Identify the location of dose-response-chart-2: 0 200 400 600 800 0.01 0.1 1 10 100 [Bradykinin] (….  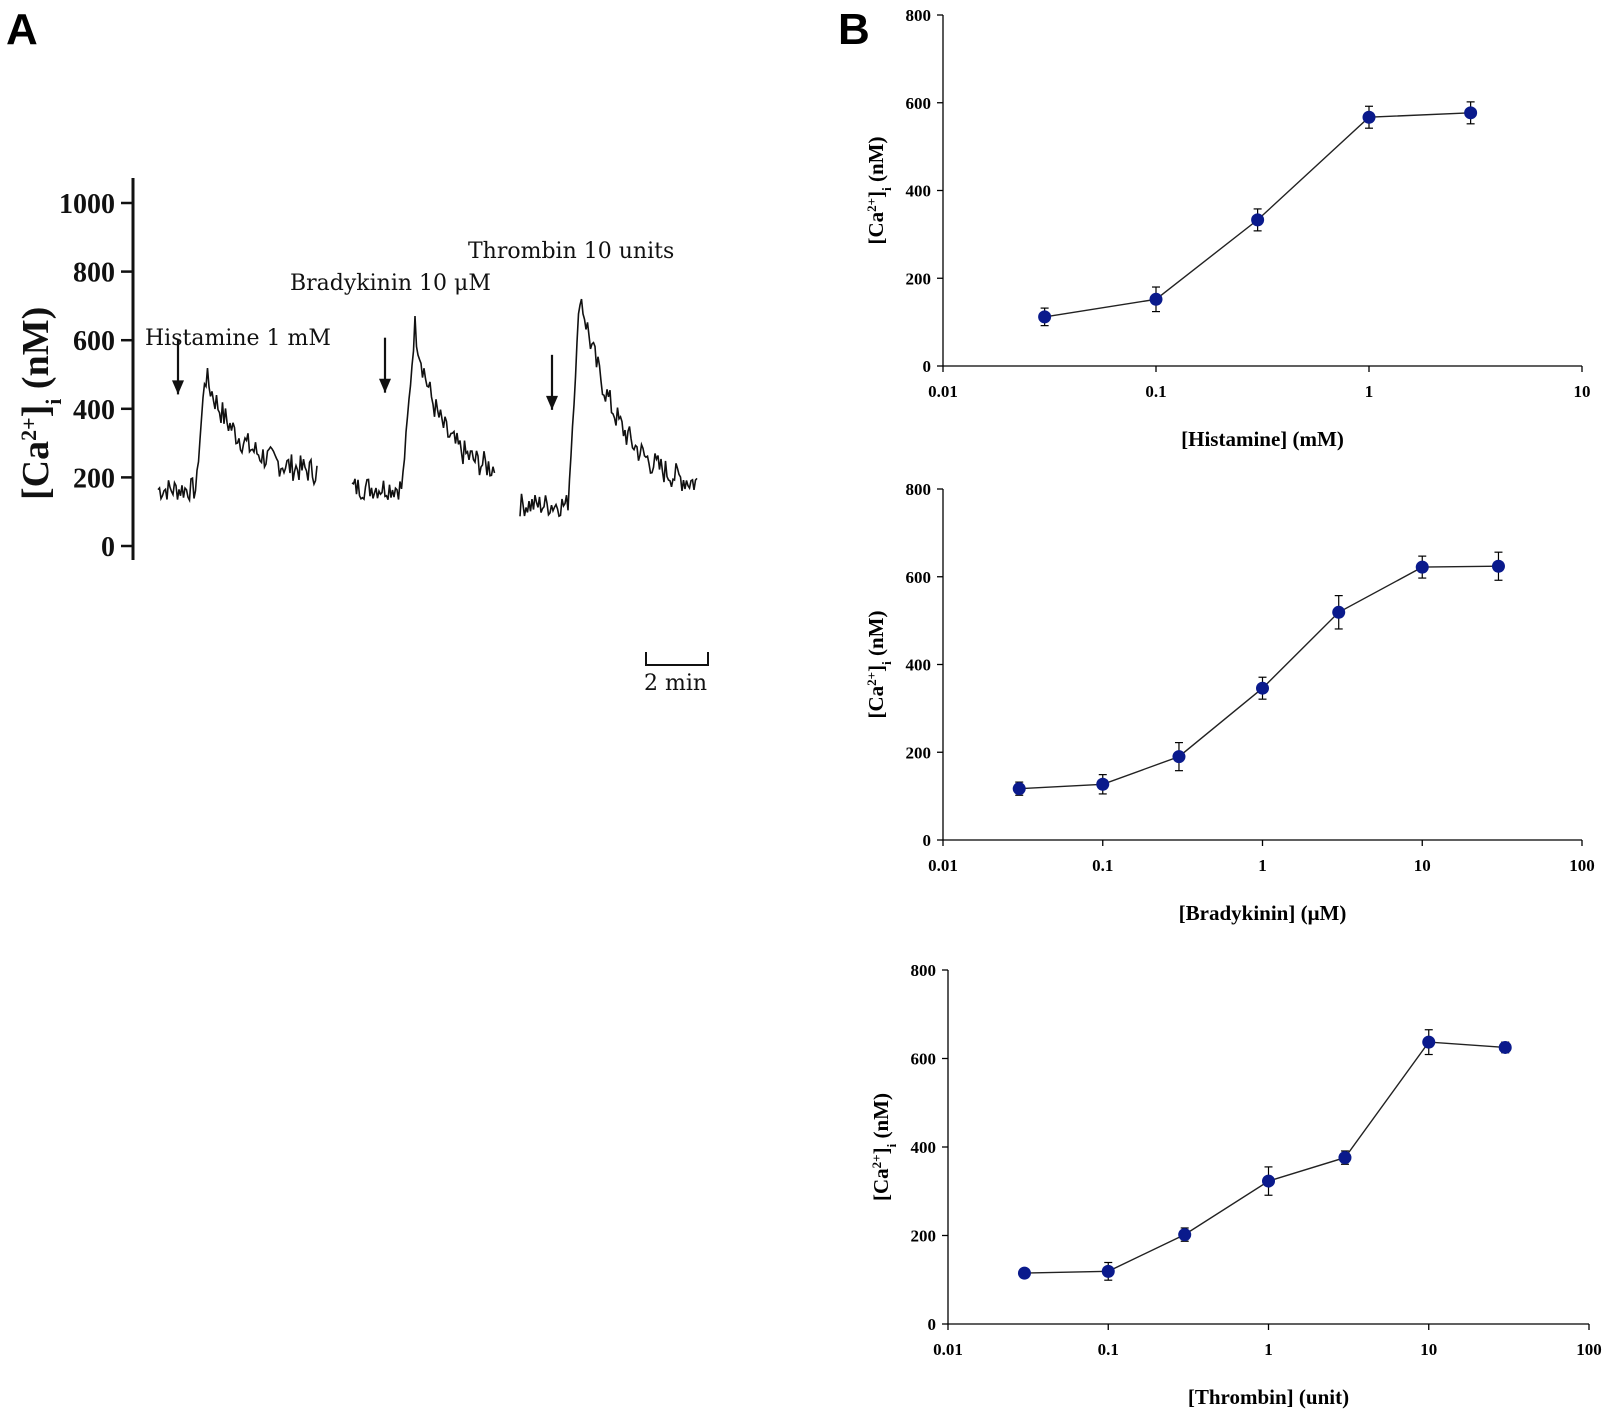
(1229, 702).